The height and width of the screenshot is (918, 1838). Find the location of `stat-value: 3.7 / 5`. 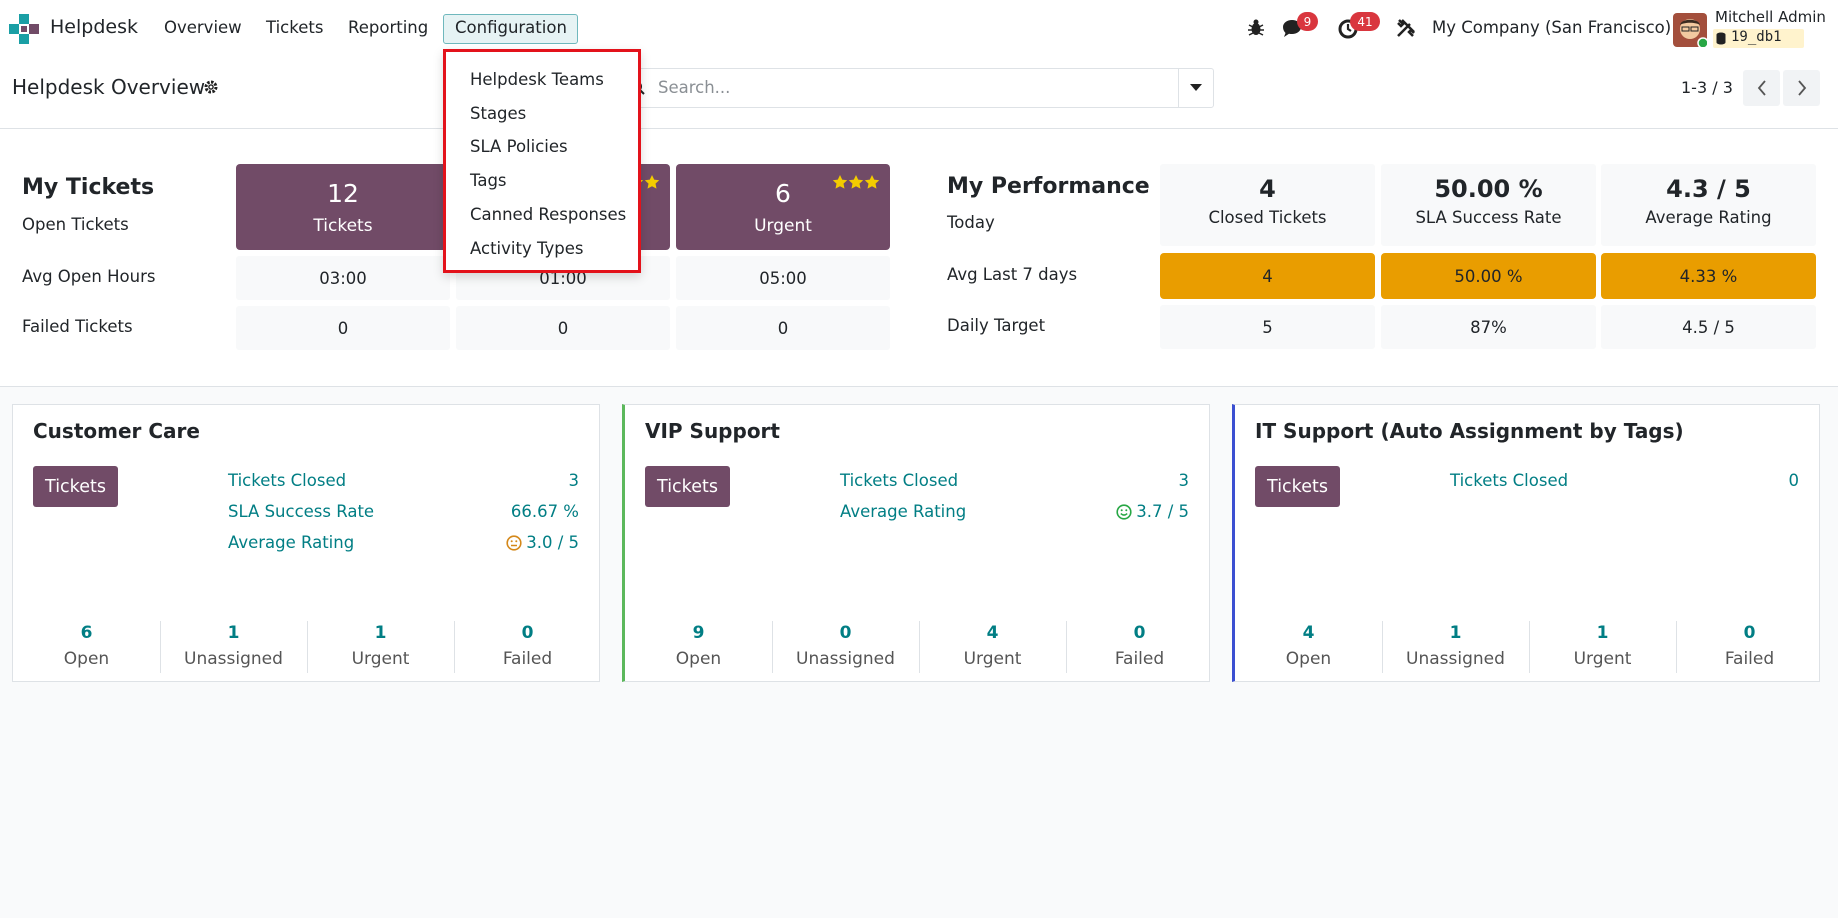

stat-value: 3.7 / 5 is located at coordinates (1152, 511).